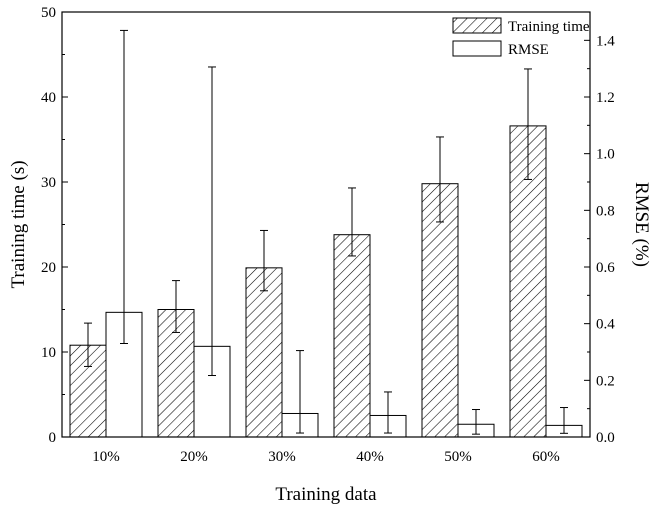 This screenshot has height=509, width=650. Describe the element at coordinates (546, 457) in the screenshot. I see `x-tick-label-6: 60%` at that location.